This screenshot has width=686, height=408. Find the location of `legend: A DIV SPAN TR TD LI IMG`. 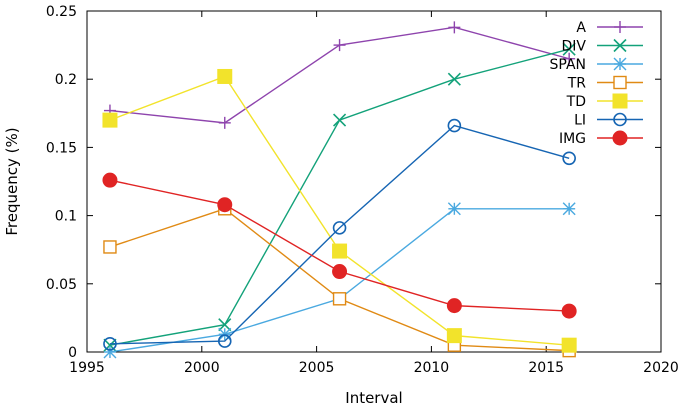

legend: A DIV SPAN TR TD LI IMG is located at coordinates (596, 83).